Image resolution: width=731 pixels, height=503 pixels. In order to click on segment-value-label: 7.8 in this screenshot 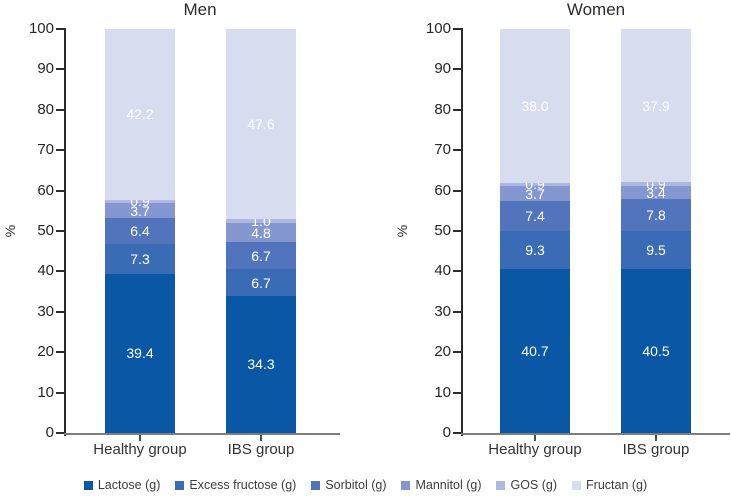, I will do `click(656, 215)`.